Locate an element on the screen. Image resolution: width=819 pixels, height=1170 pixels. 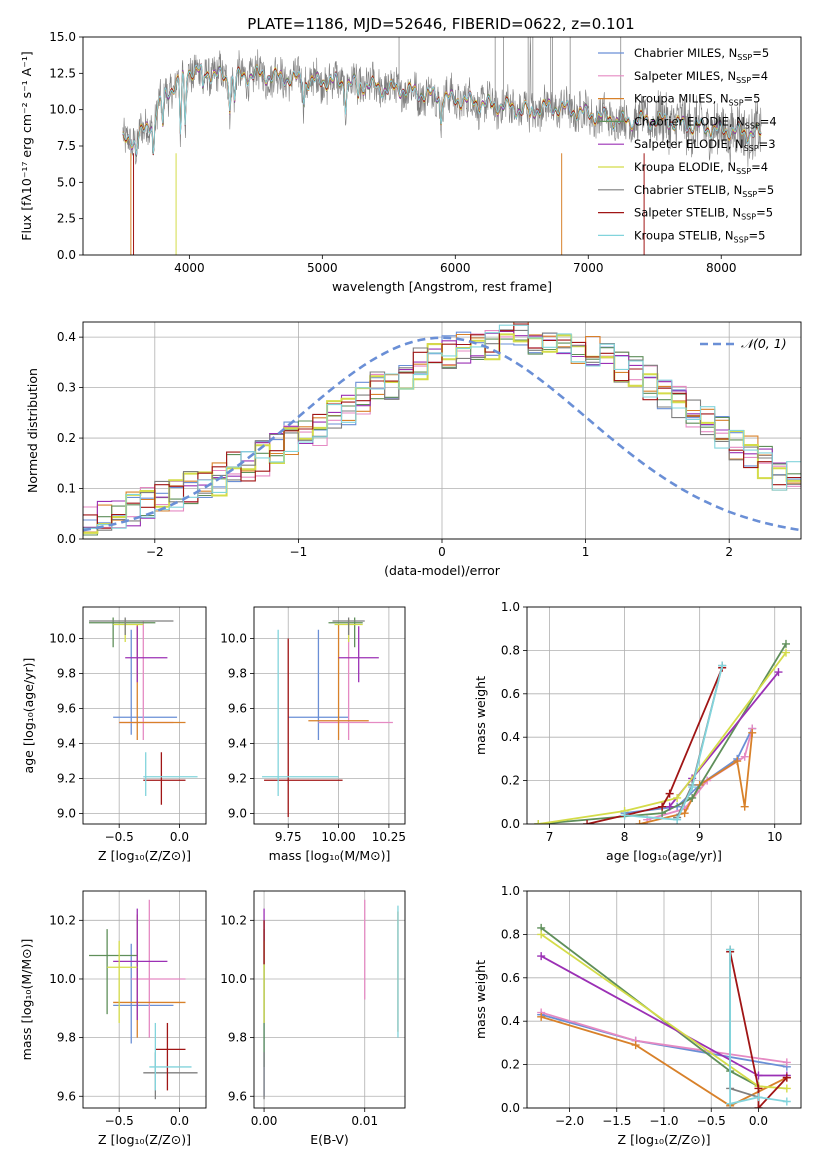
x-tick-label: 0.01 is located at coordinates (364, 1121).